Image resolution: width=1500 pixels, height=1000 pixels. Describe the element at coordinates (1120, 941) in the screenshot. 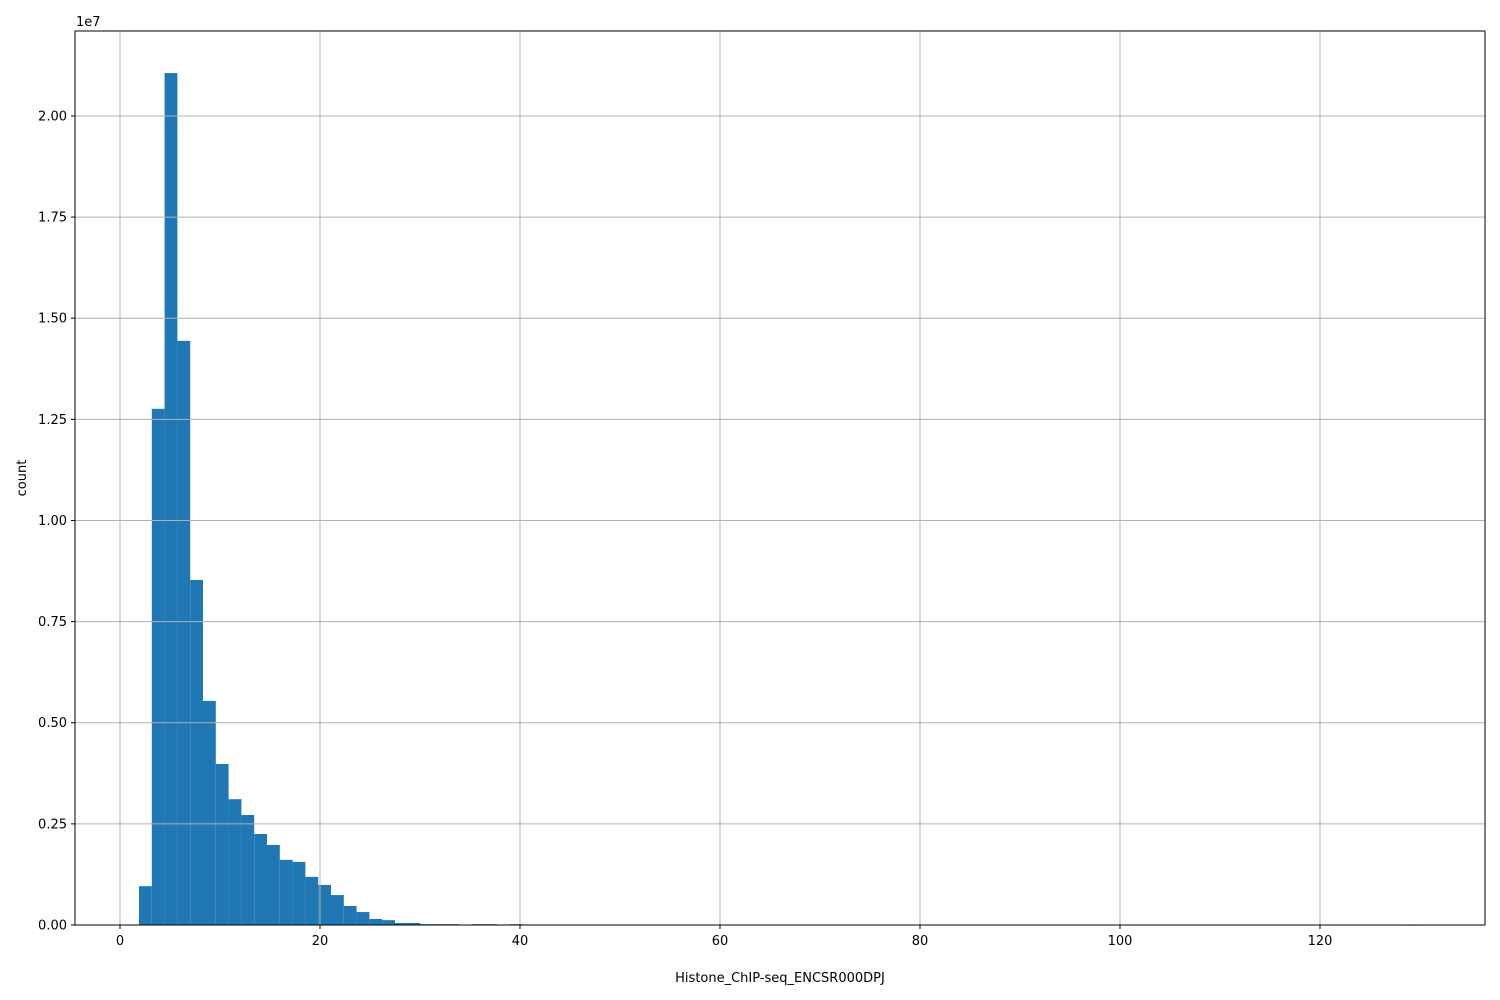

I see `x-tick-label: 100` at that location.